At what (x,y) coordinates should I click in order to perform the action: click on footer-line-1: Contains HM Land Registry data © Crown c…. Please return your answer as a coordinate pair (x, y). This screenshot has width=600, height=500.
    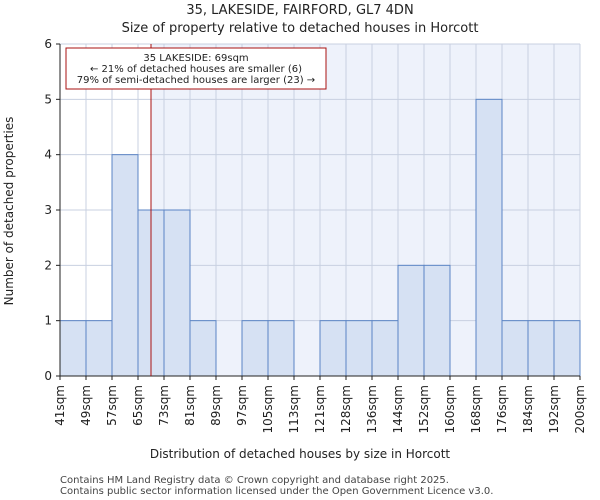
    Looking at the image, I should click on (254, 480).